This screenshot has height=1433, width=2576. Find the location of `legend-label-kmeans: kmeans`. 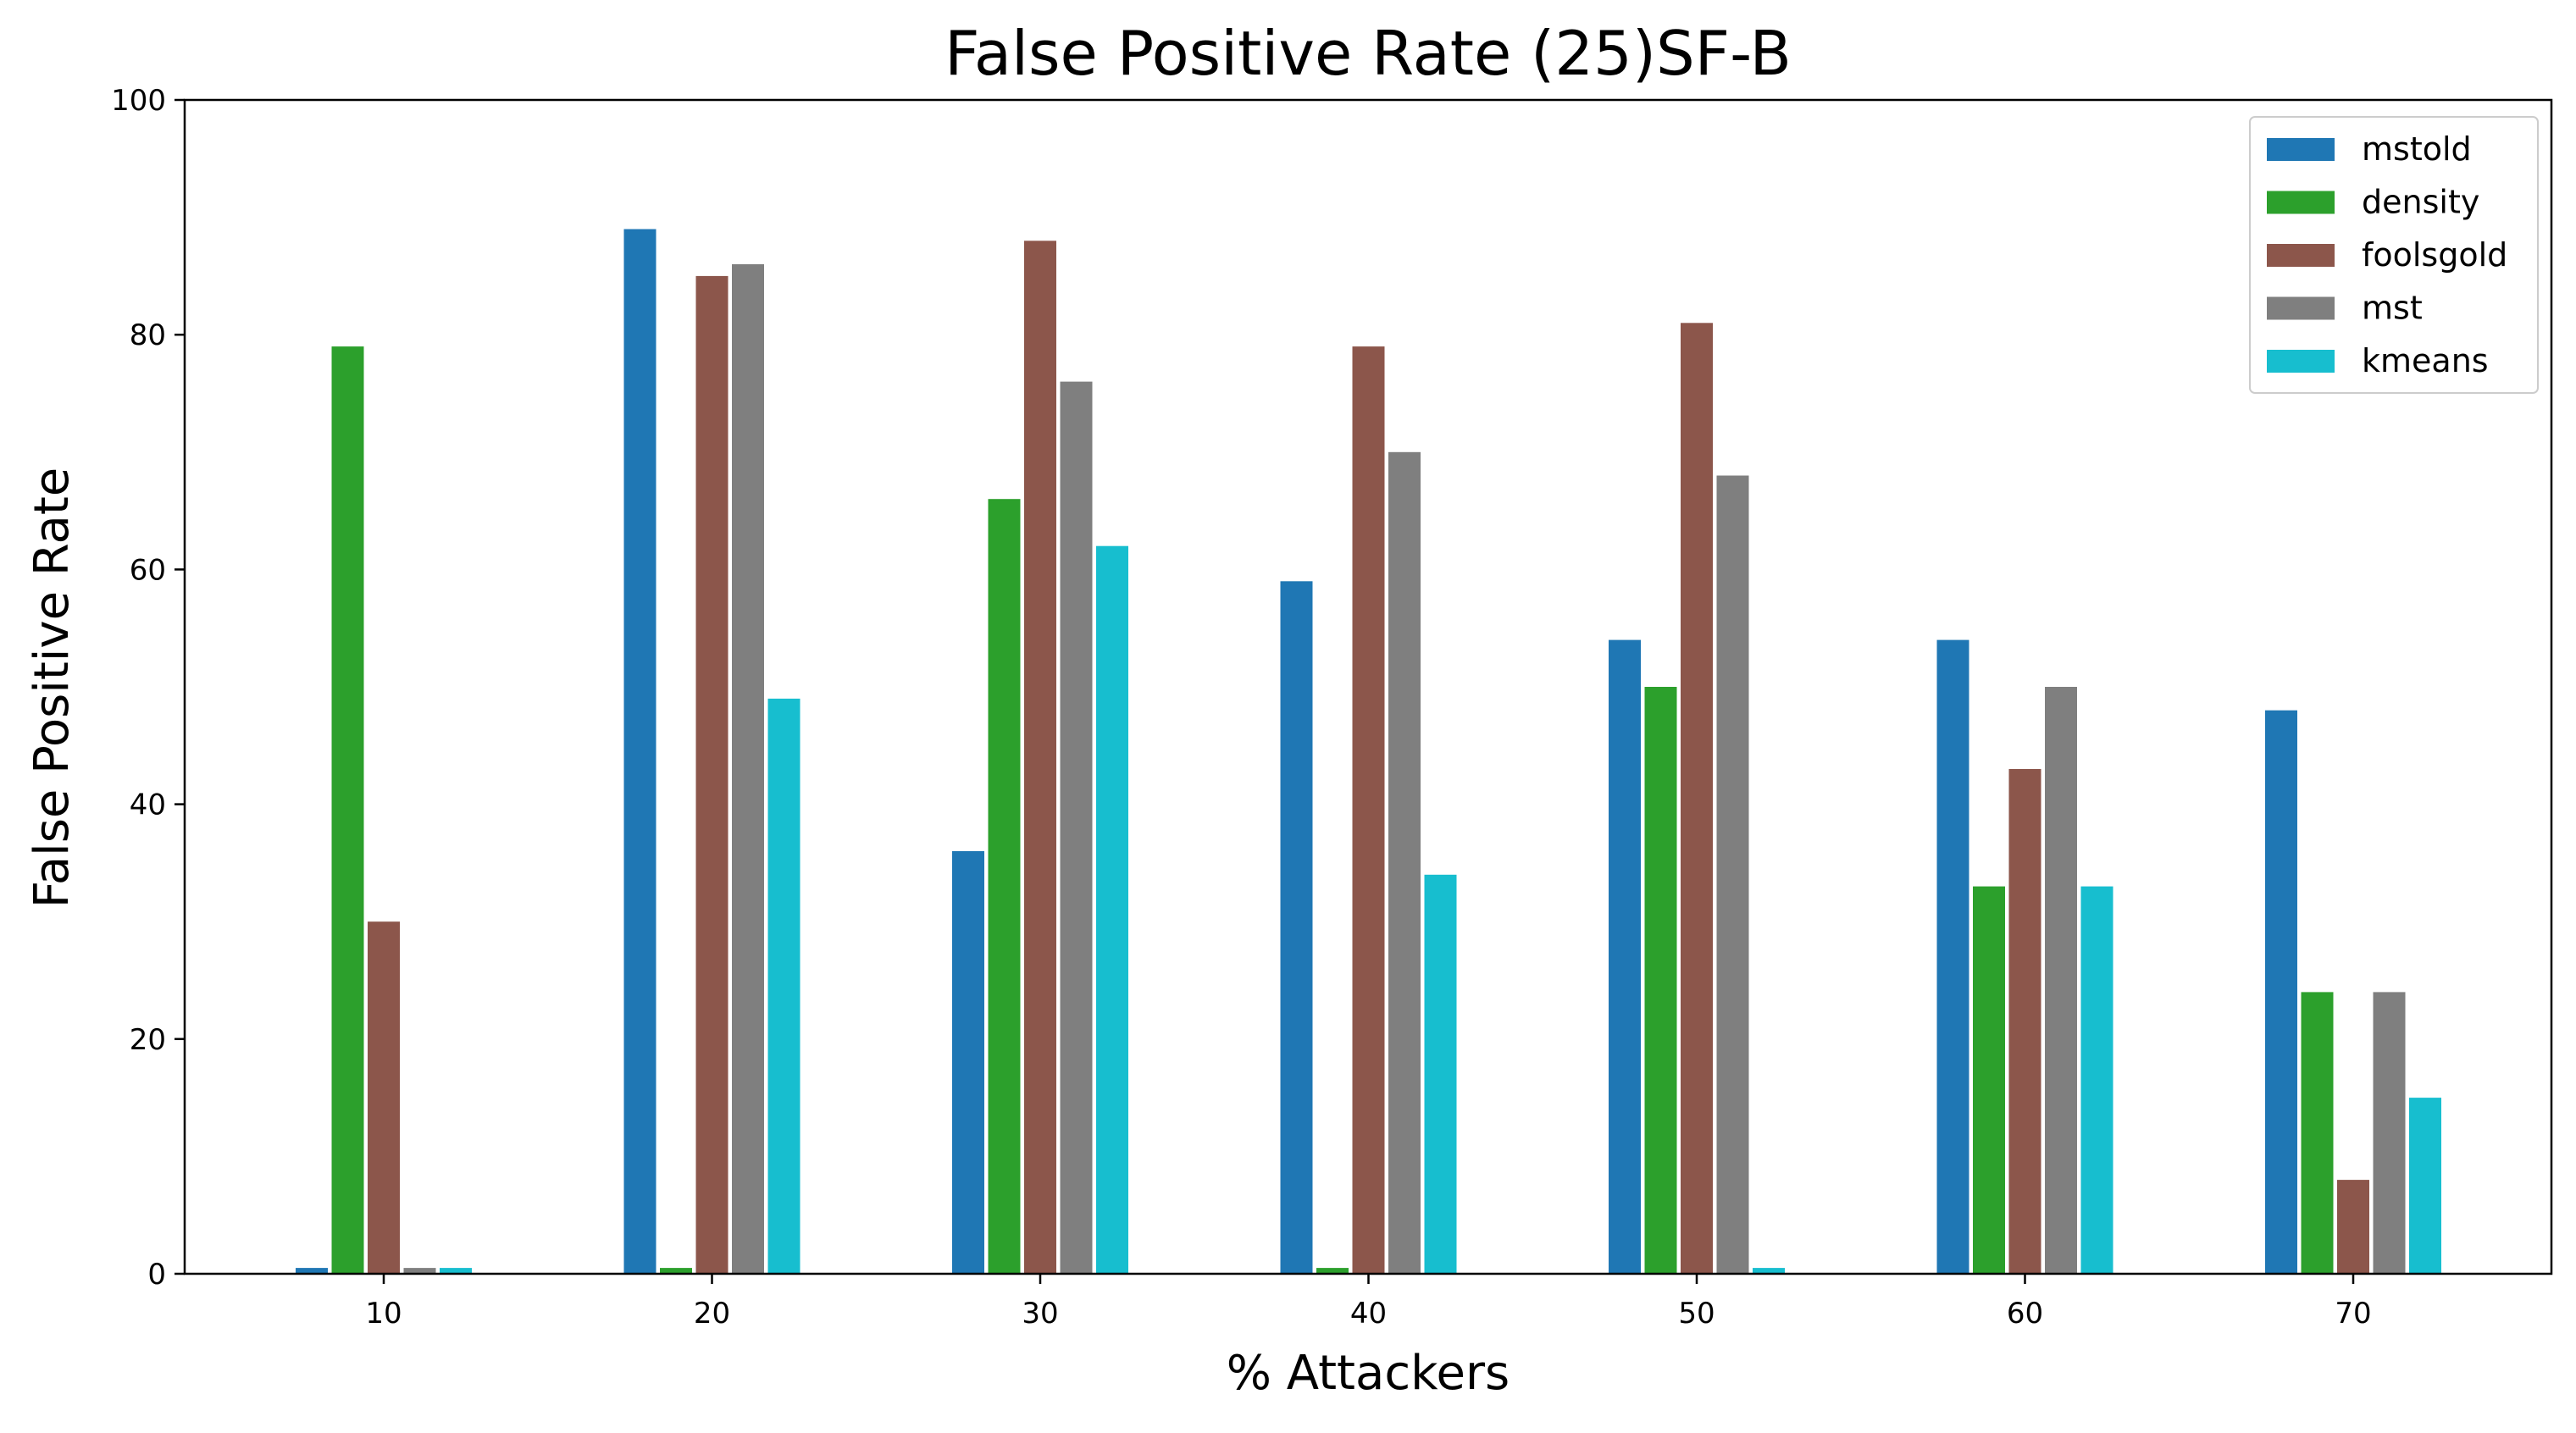

legend-label-kmeans: kmeans is located at coordinates (2425, 361).